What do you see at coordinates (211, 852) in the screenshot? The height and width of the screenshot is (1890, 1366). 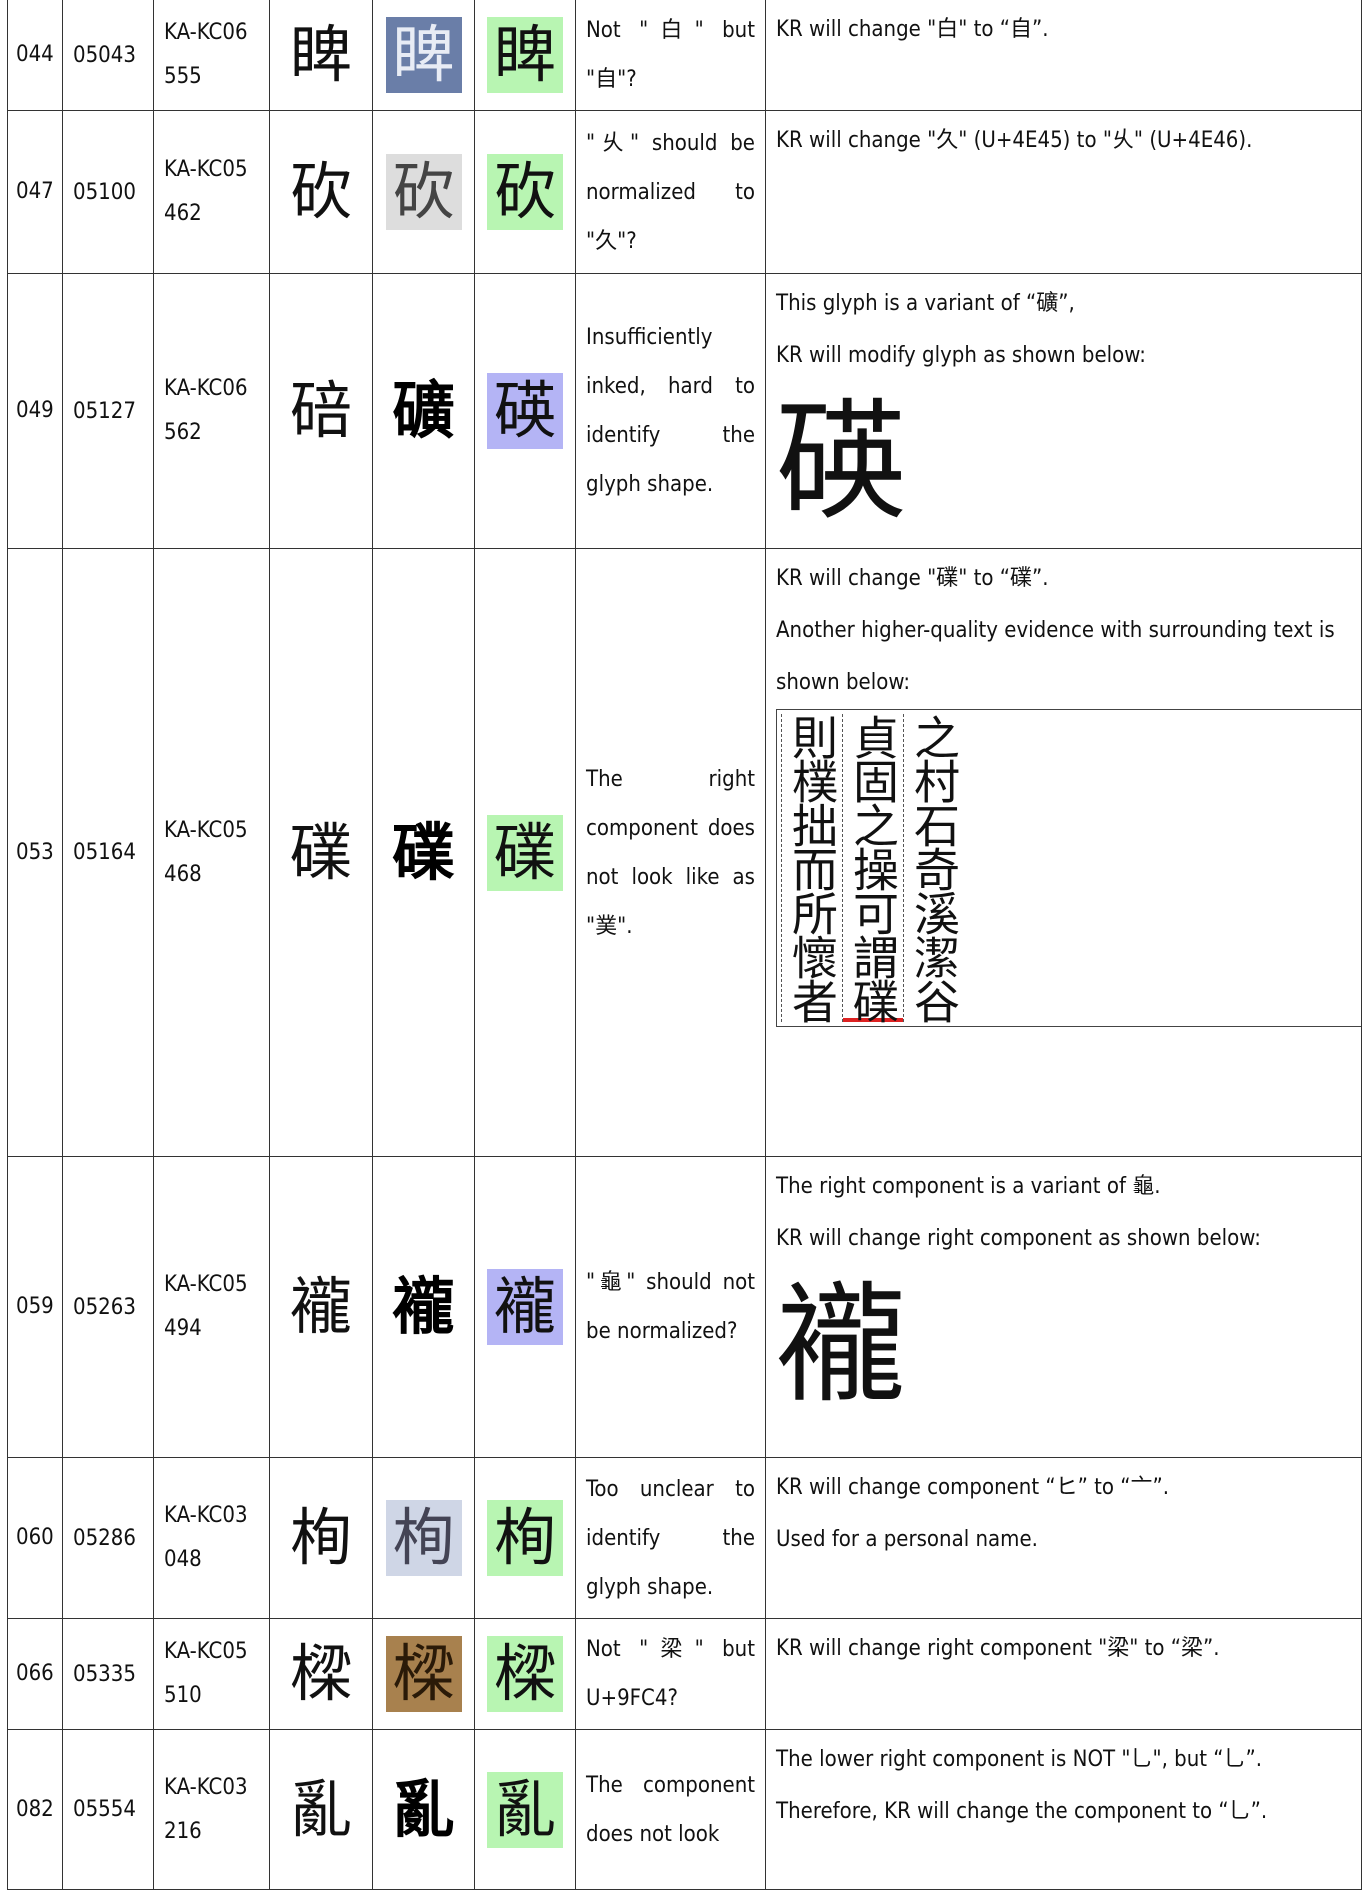 I see `source-id: KA-KC05468` at bounding box center [211, 852].